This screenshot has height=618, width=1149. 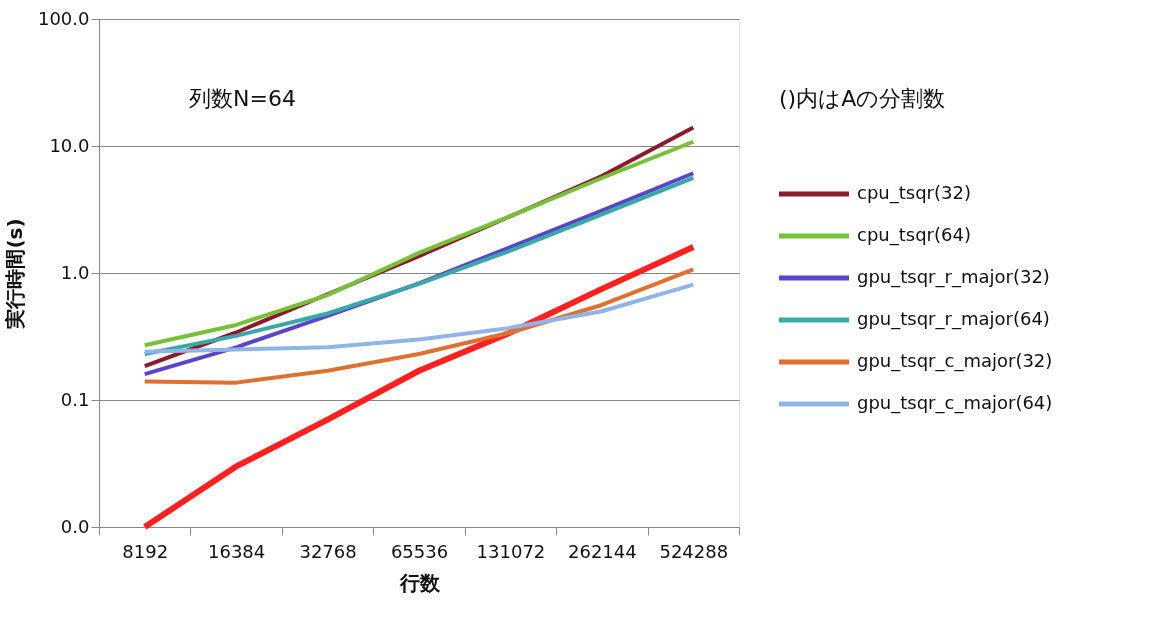 What do you see at coordinates (69, 145) in the screenshot?
I see `y-tick-label: 10.0` at bounding box center [69, 145].